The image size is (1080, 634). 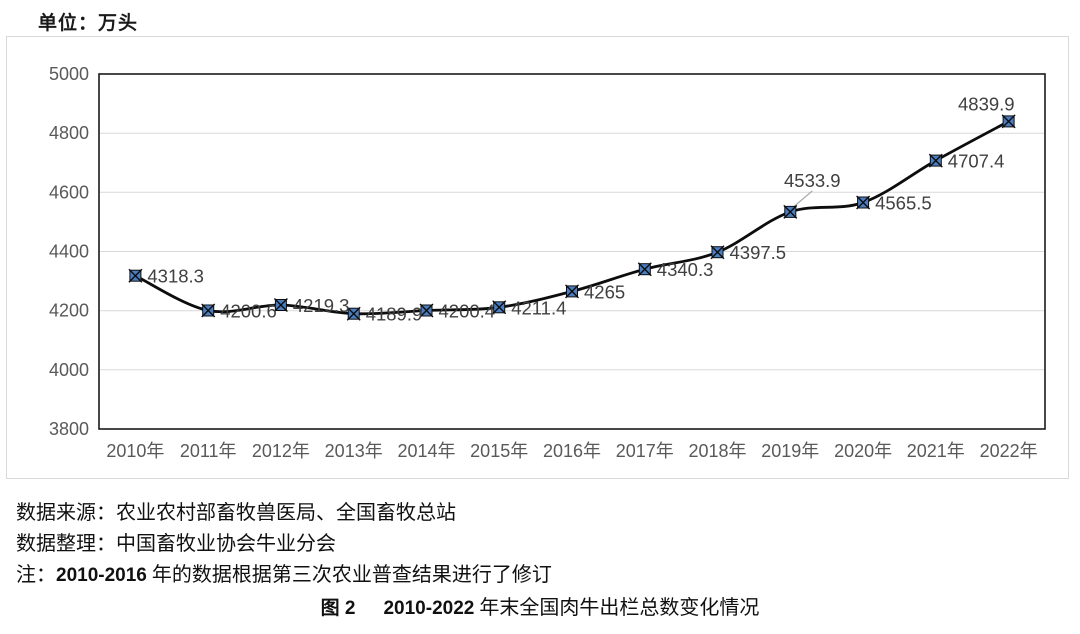 I want to click on y-axis-tick-label: 4800, so click(x=69, y=133).